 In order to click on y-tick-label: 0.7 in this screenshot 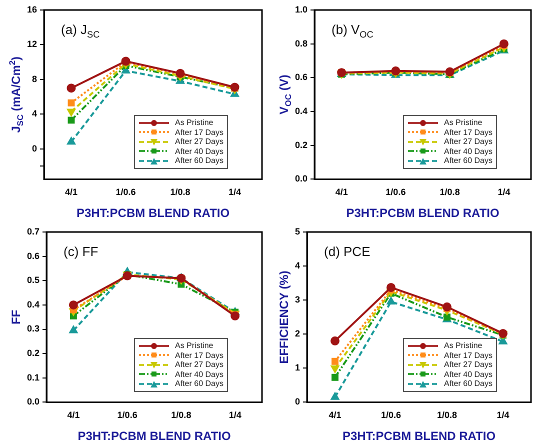, I will do `click(33, 231)`.